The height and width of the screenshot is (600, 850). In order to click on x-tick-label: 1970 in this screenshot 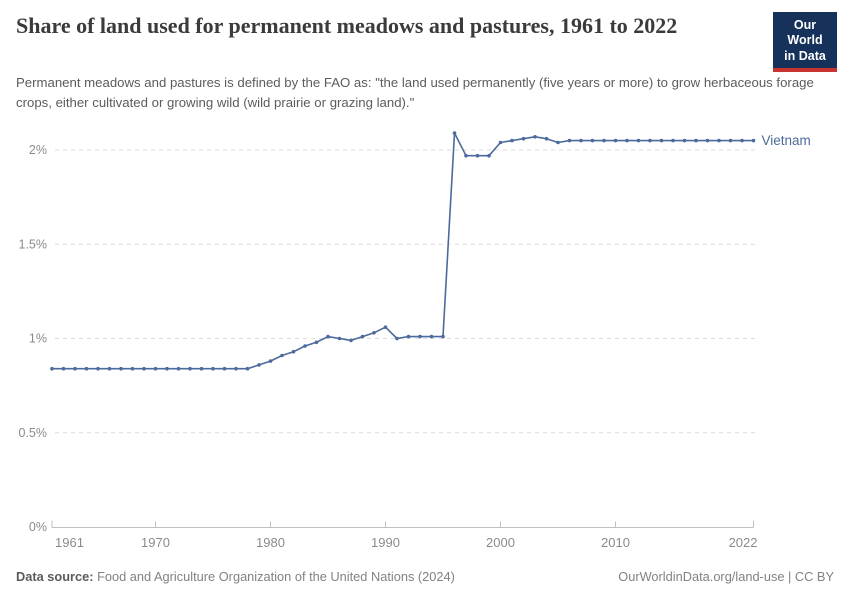, I will do `click(155, 542)`.